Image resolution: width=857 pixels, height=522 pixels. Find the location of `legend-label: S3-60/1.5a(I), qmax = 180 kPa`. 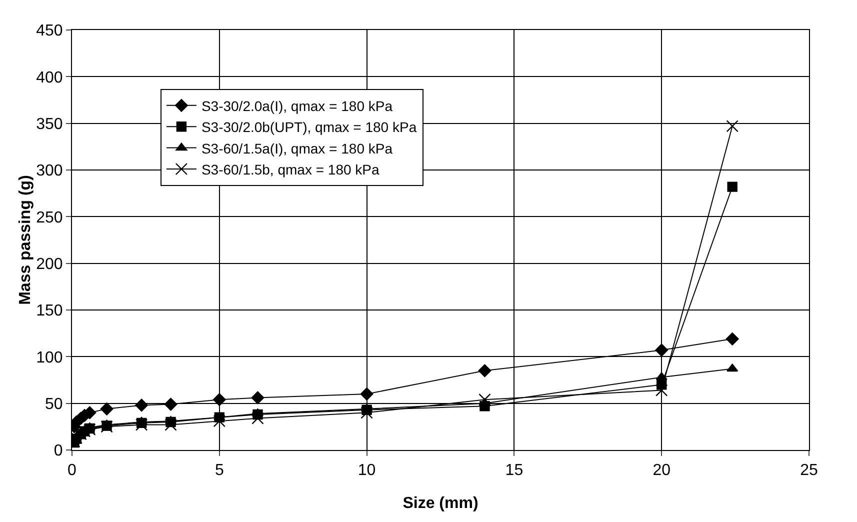

legend-label: S3-60/1.5a(I), qmax = 180 kPa is located at coordinates (297, 148).